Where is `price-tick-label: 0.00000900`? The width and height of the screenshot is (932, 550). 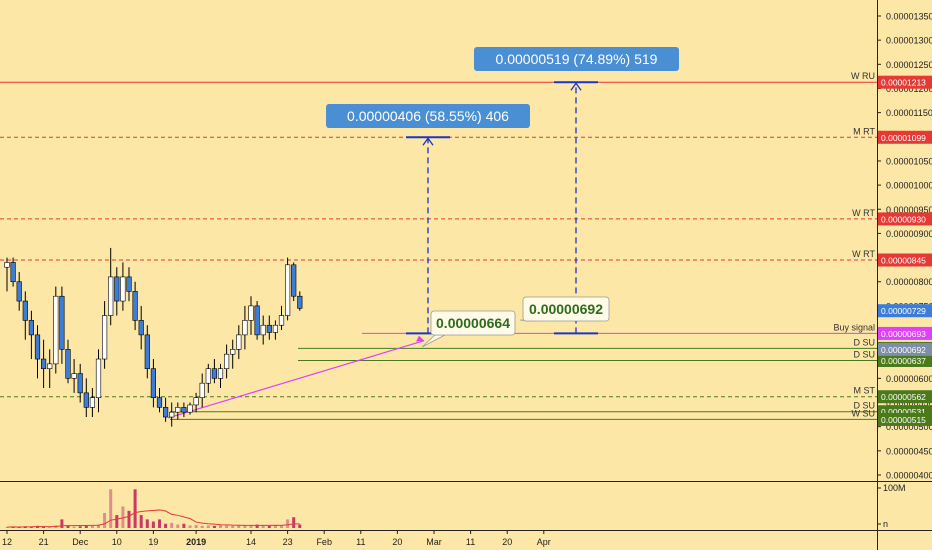
price-tick-label: 0.00000900 is located at coordinates (909, 234).